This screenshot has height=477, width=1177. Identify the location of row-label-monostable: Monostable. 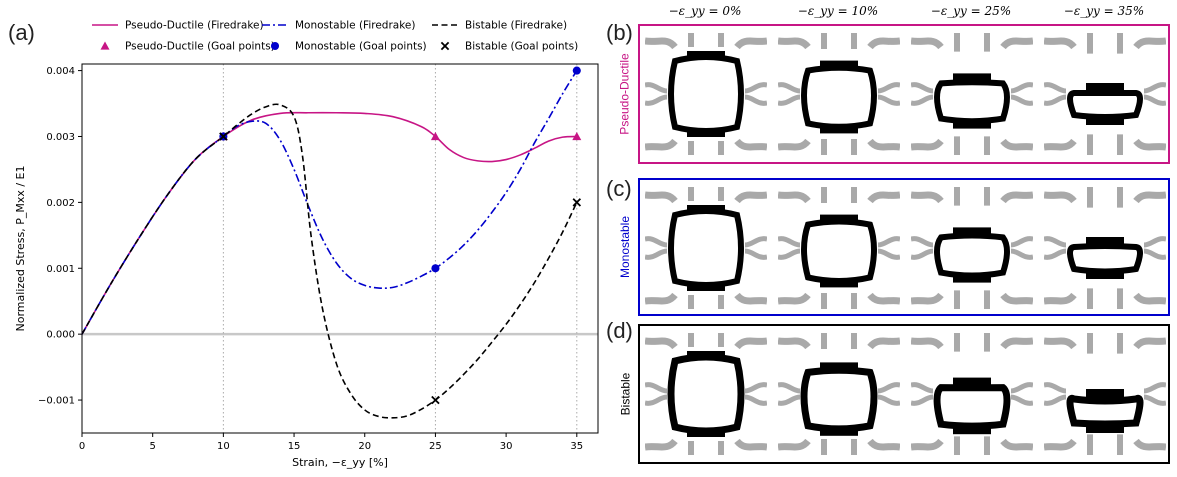
(625, 247).